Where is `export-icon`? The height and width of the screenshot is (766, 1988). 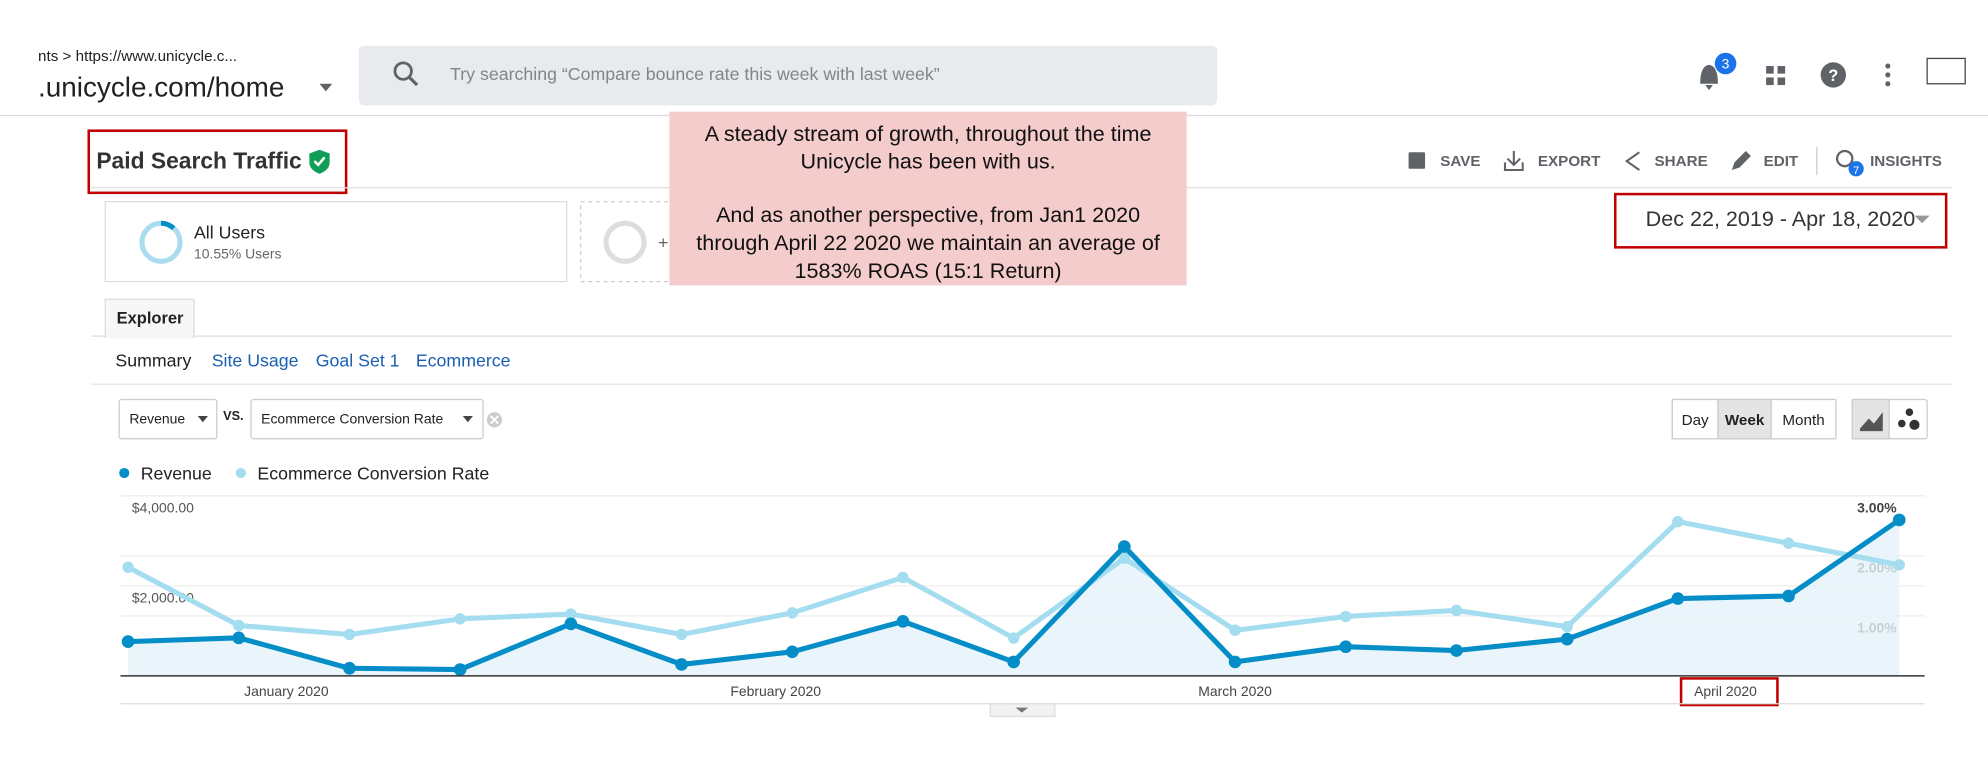 export-icon is located at coordinates (1513, 161).